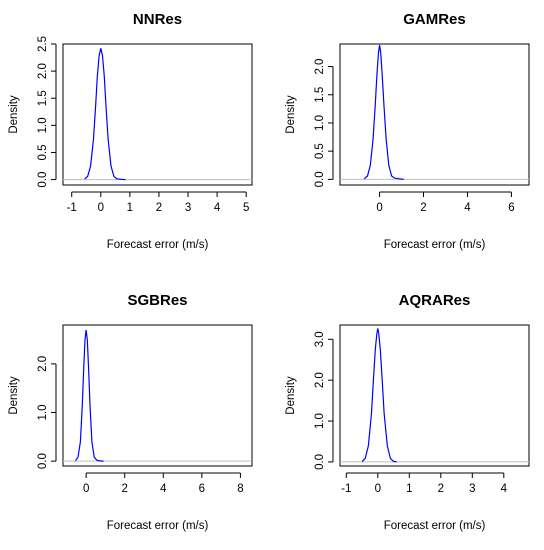  What do you see at coordinates (246, 208) in the screenshot?
I see `x-tick-label: 5` at bounding box center [246, 208].